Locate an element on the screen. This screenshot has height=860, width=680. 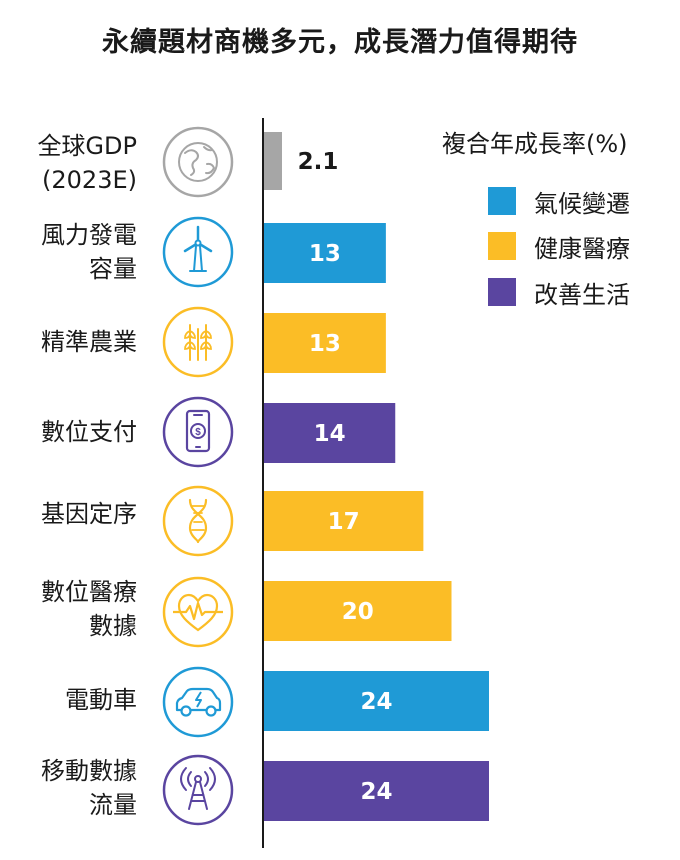
category-label-gene-sequencing: 基因定序 is located at coordinates (89, 514).